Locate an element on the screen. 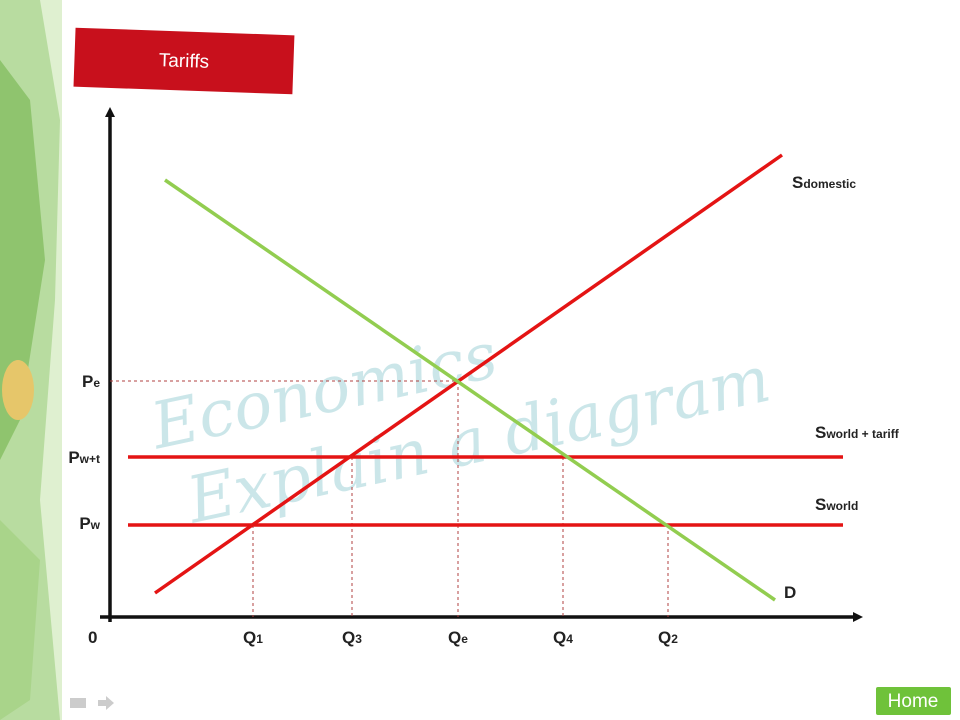 The image size is (960, 720). axis-label: Qe is located at coordinates (458, 637).